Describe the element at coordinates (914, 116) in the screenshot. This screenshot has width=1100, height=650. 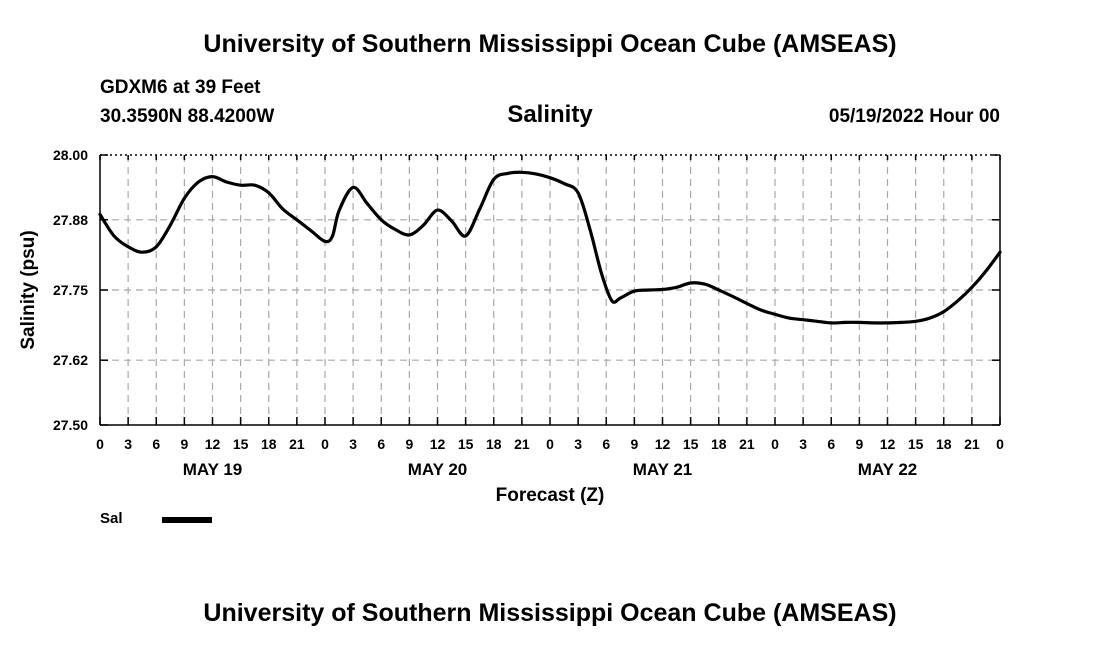
I see `forecast-run-time: 05/19/2022 Hour 00` at that location.